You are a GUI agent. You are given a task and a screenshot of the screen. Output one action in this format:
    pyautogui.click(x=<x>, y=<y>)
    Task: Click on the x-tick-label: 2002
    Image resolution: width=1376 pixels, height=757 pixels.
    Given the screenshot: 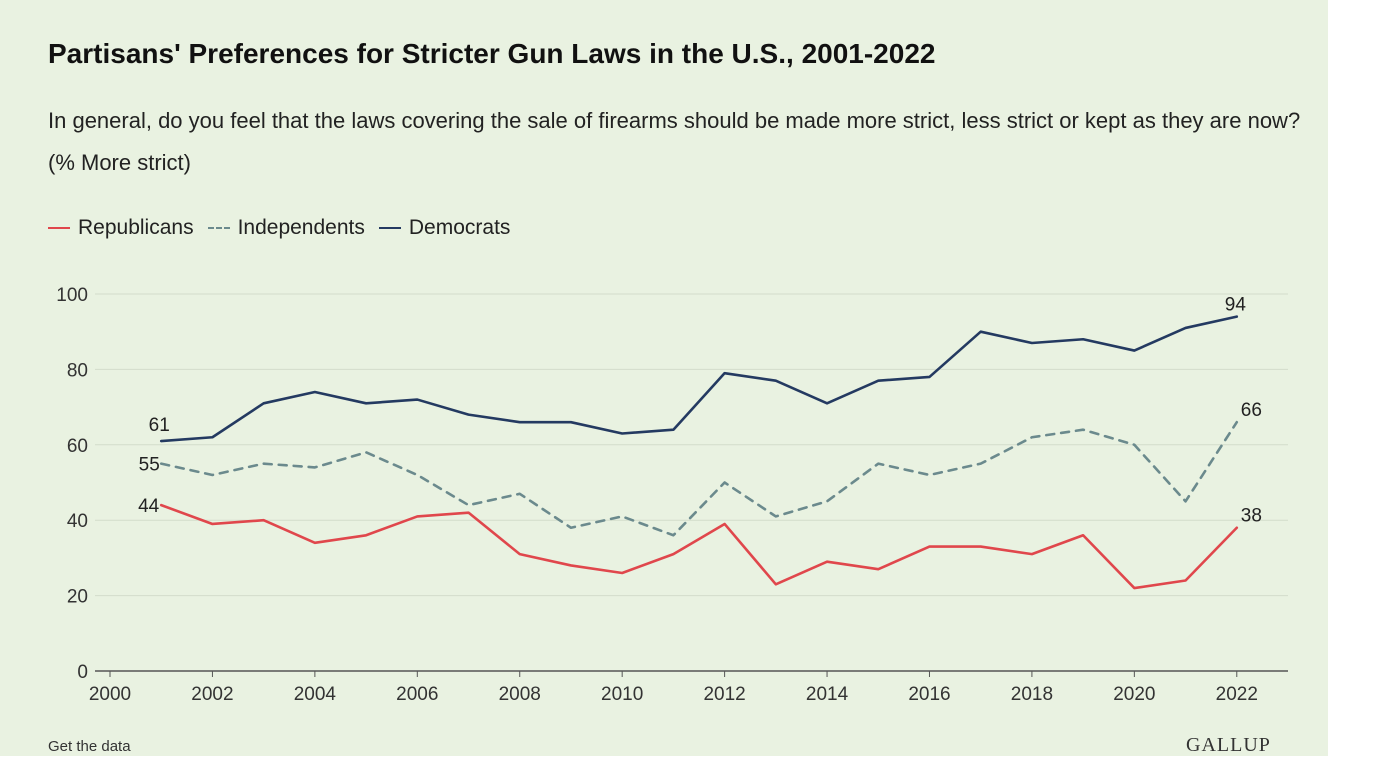 What is the action you would take?
    pyautogui.click(x=212, y=694)
    